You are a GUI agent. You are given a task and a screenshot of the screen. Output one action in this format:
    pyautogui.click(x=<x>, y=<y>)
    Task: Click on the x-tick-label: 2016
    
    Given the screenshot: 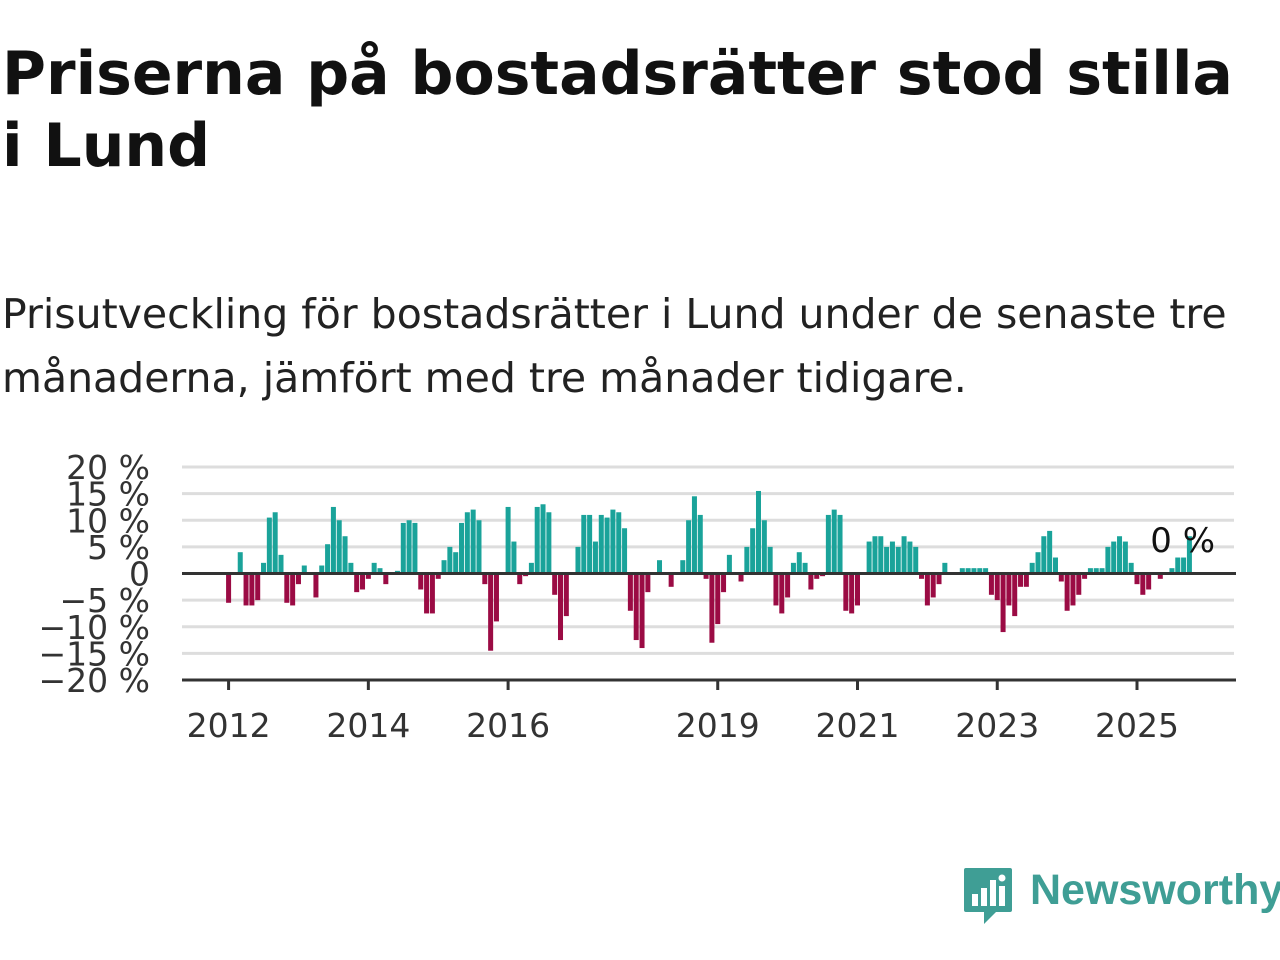 What is the action you would take?
    pyautogui.click(x=508, y=725)
    